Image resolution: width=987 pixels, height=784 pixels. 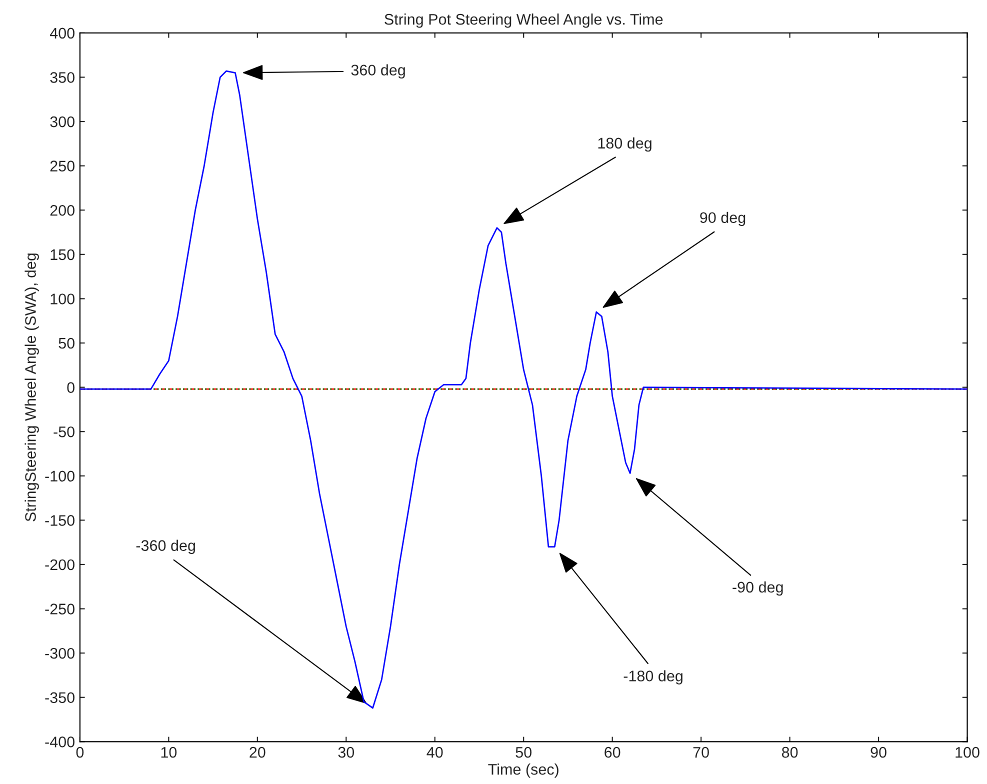 I want to click on x-tick-label: 70, so click(x=701, y=752).